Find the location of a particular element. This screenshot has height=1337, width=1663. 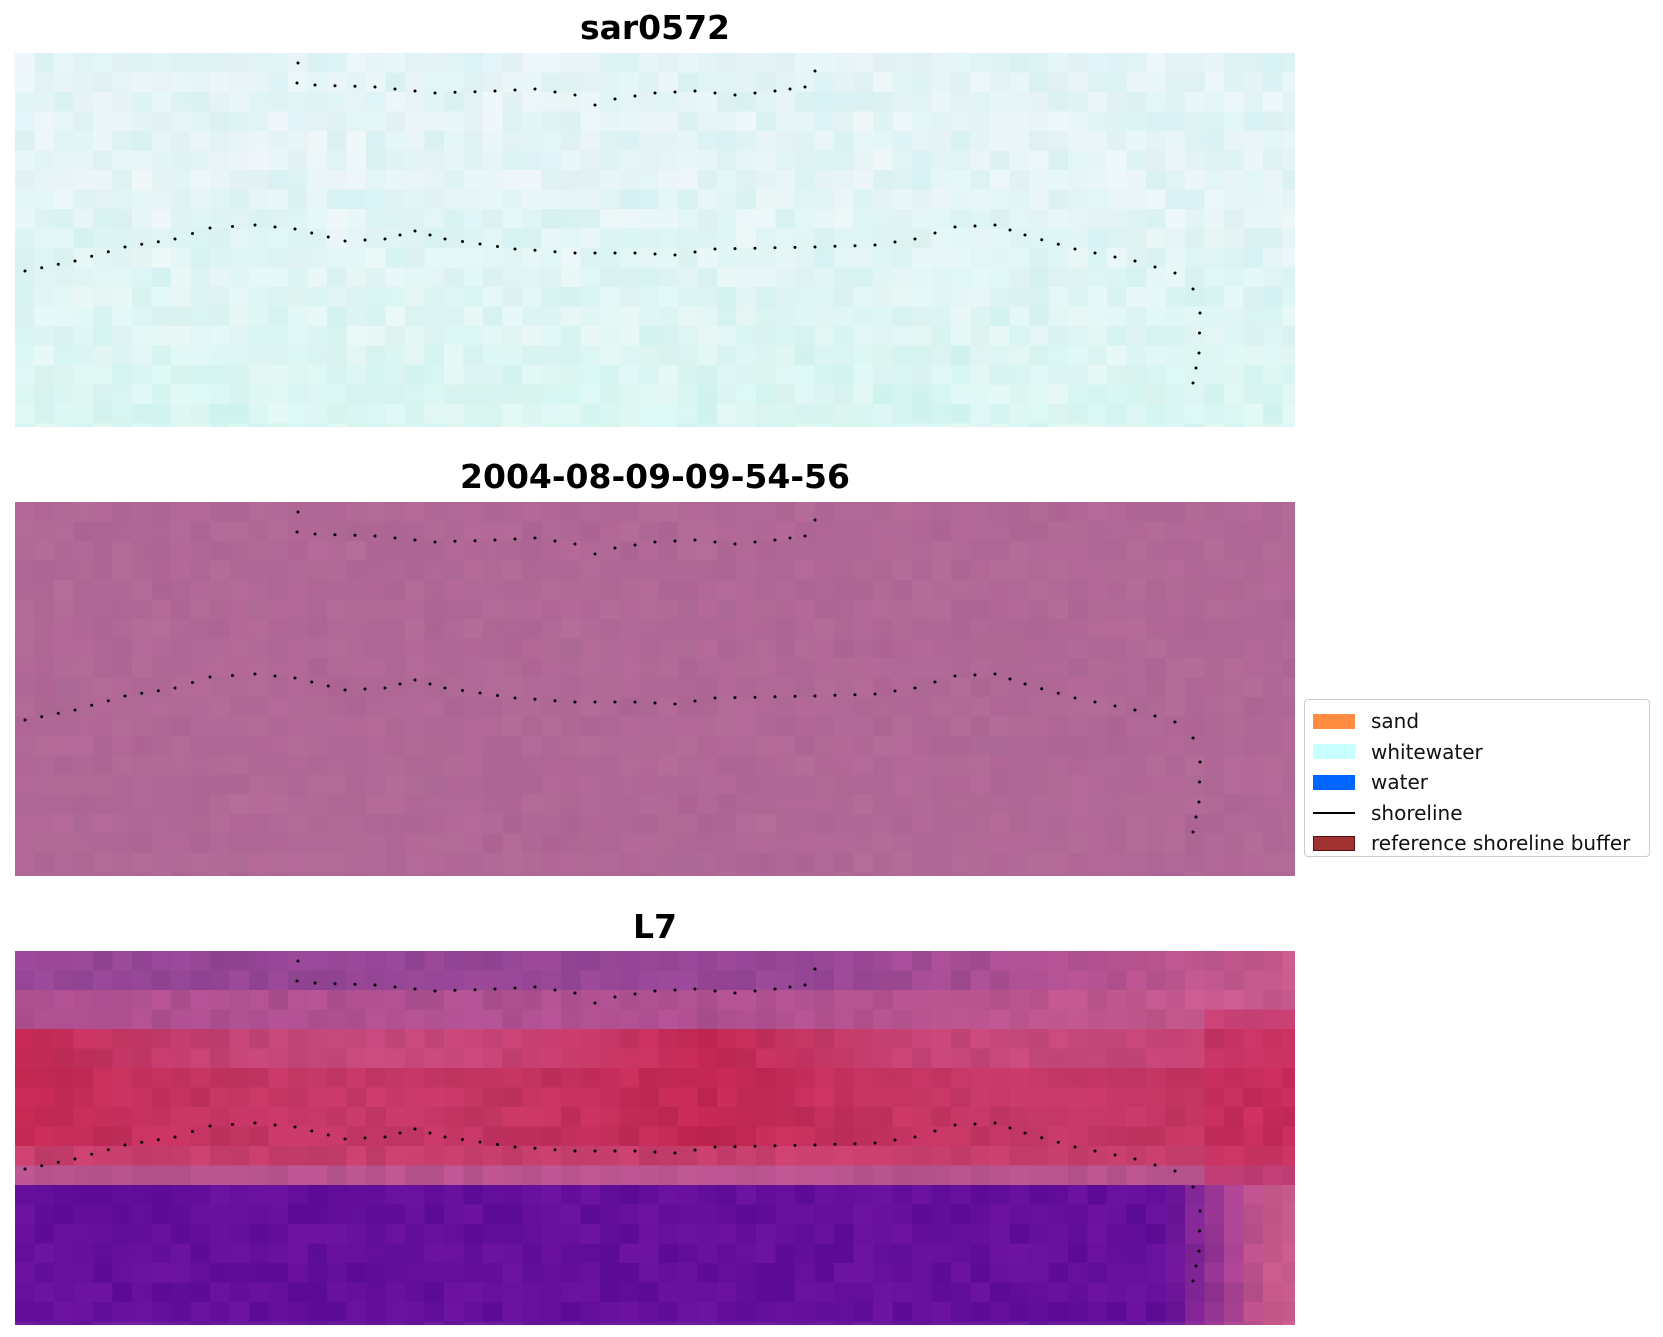

legend-item-whitewater: whitewater is located at coordinates (1477, 752).